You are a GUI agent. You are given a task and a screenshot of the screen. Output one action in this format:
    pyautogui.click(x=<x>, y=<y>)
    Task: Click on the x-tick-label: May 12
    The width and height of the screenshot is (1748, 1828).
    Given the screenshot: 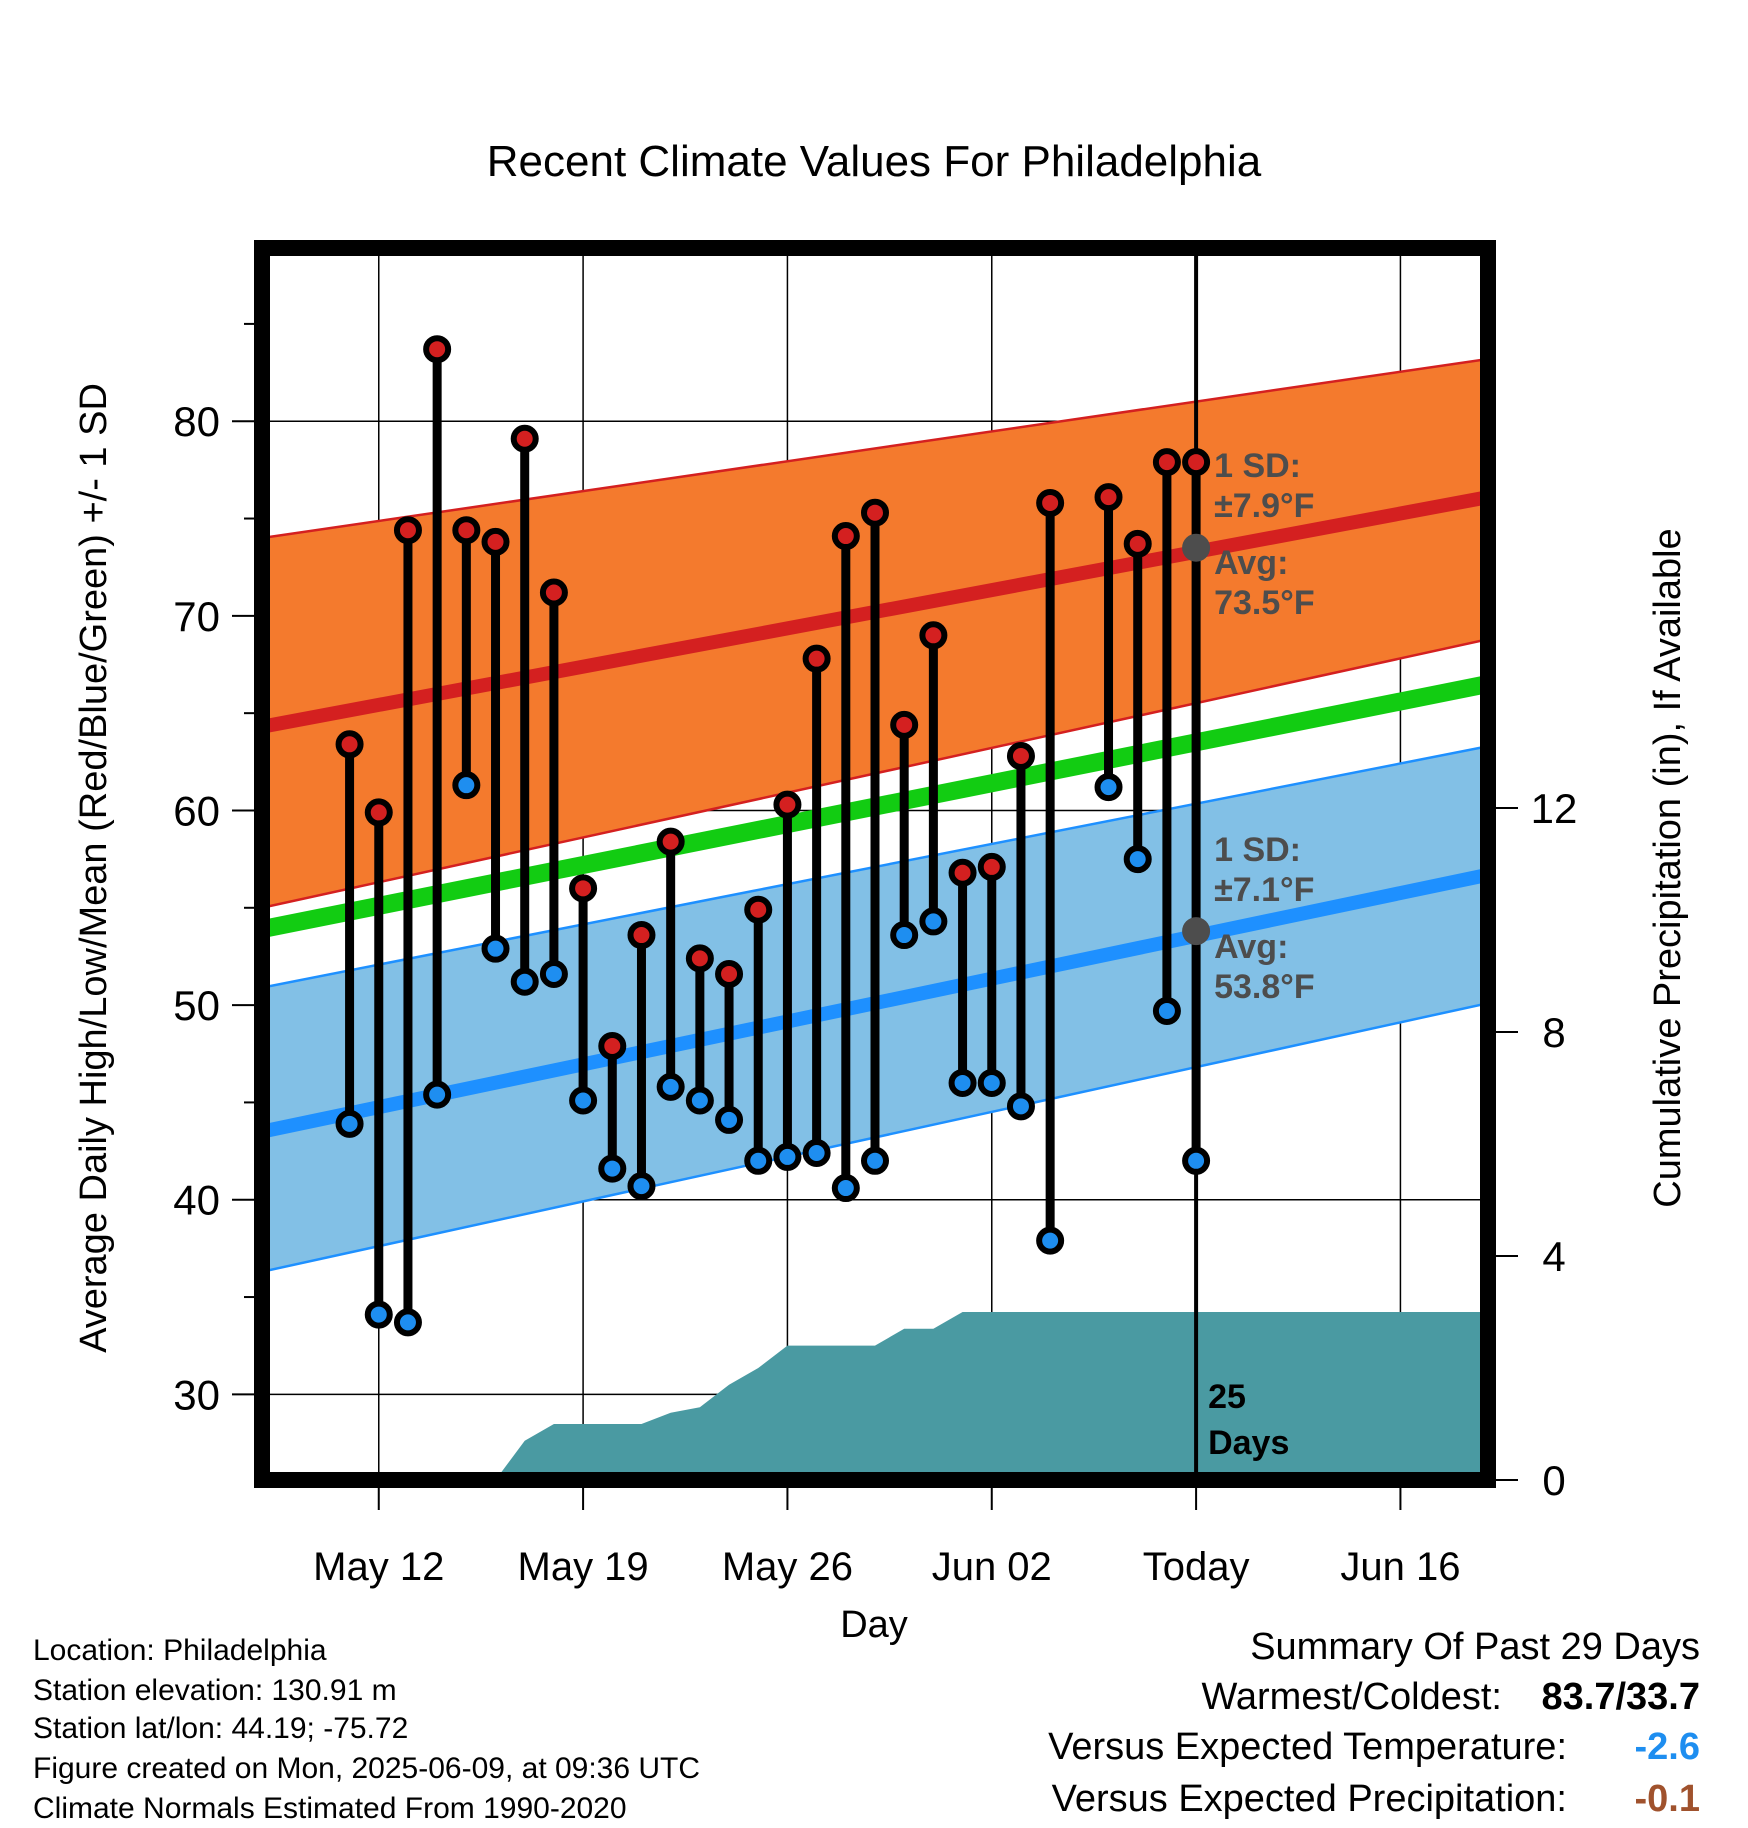 What is the action you would take?
    pyautogui.click(x=378, y=1567)
    